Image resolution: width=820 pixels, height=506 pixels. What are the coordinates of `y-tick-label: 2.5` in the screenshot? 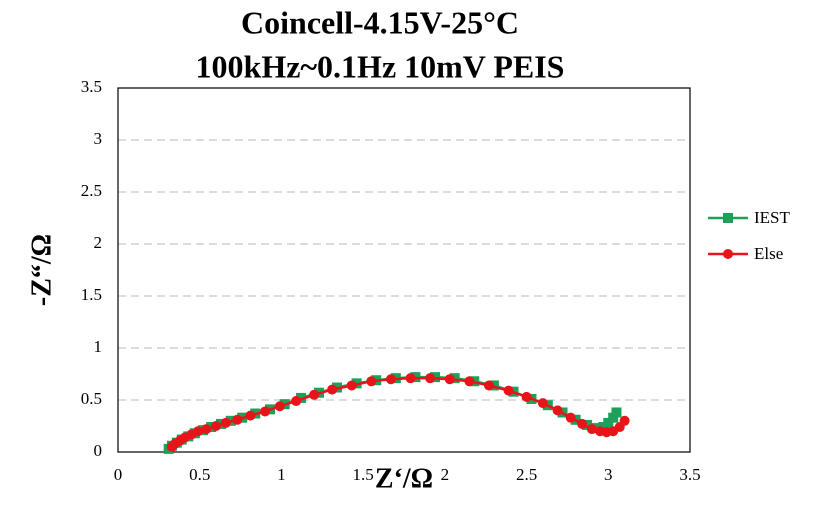 It's located at (91, 190).